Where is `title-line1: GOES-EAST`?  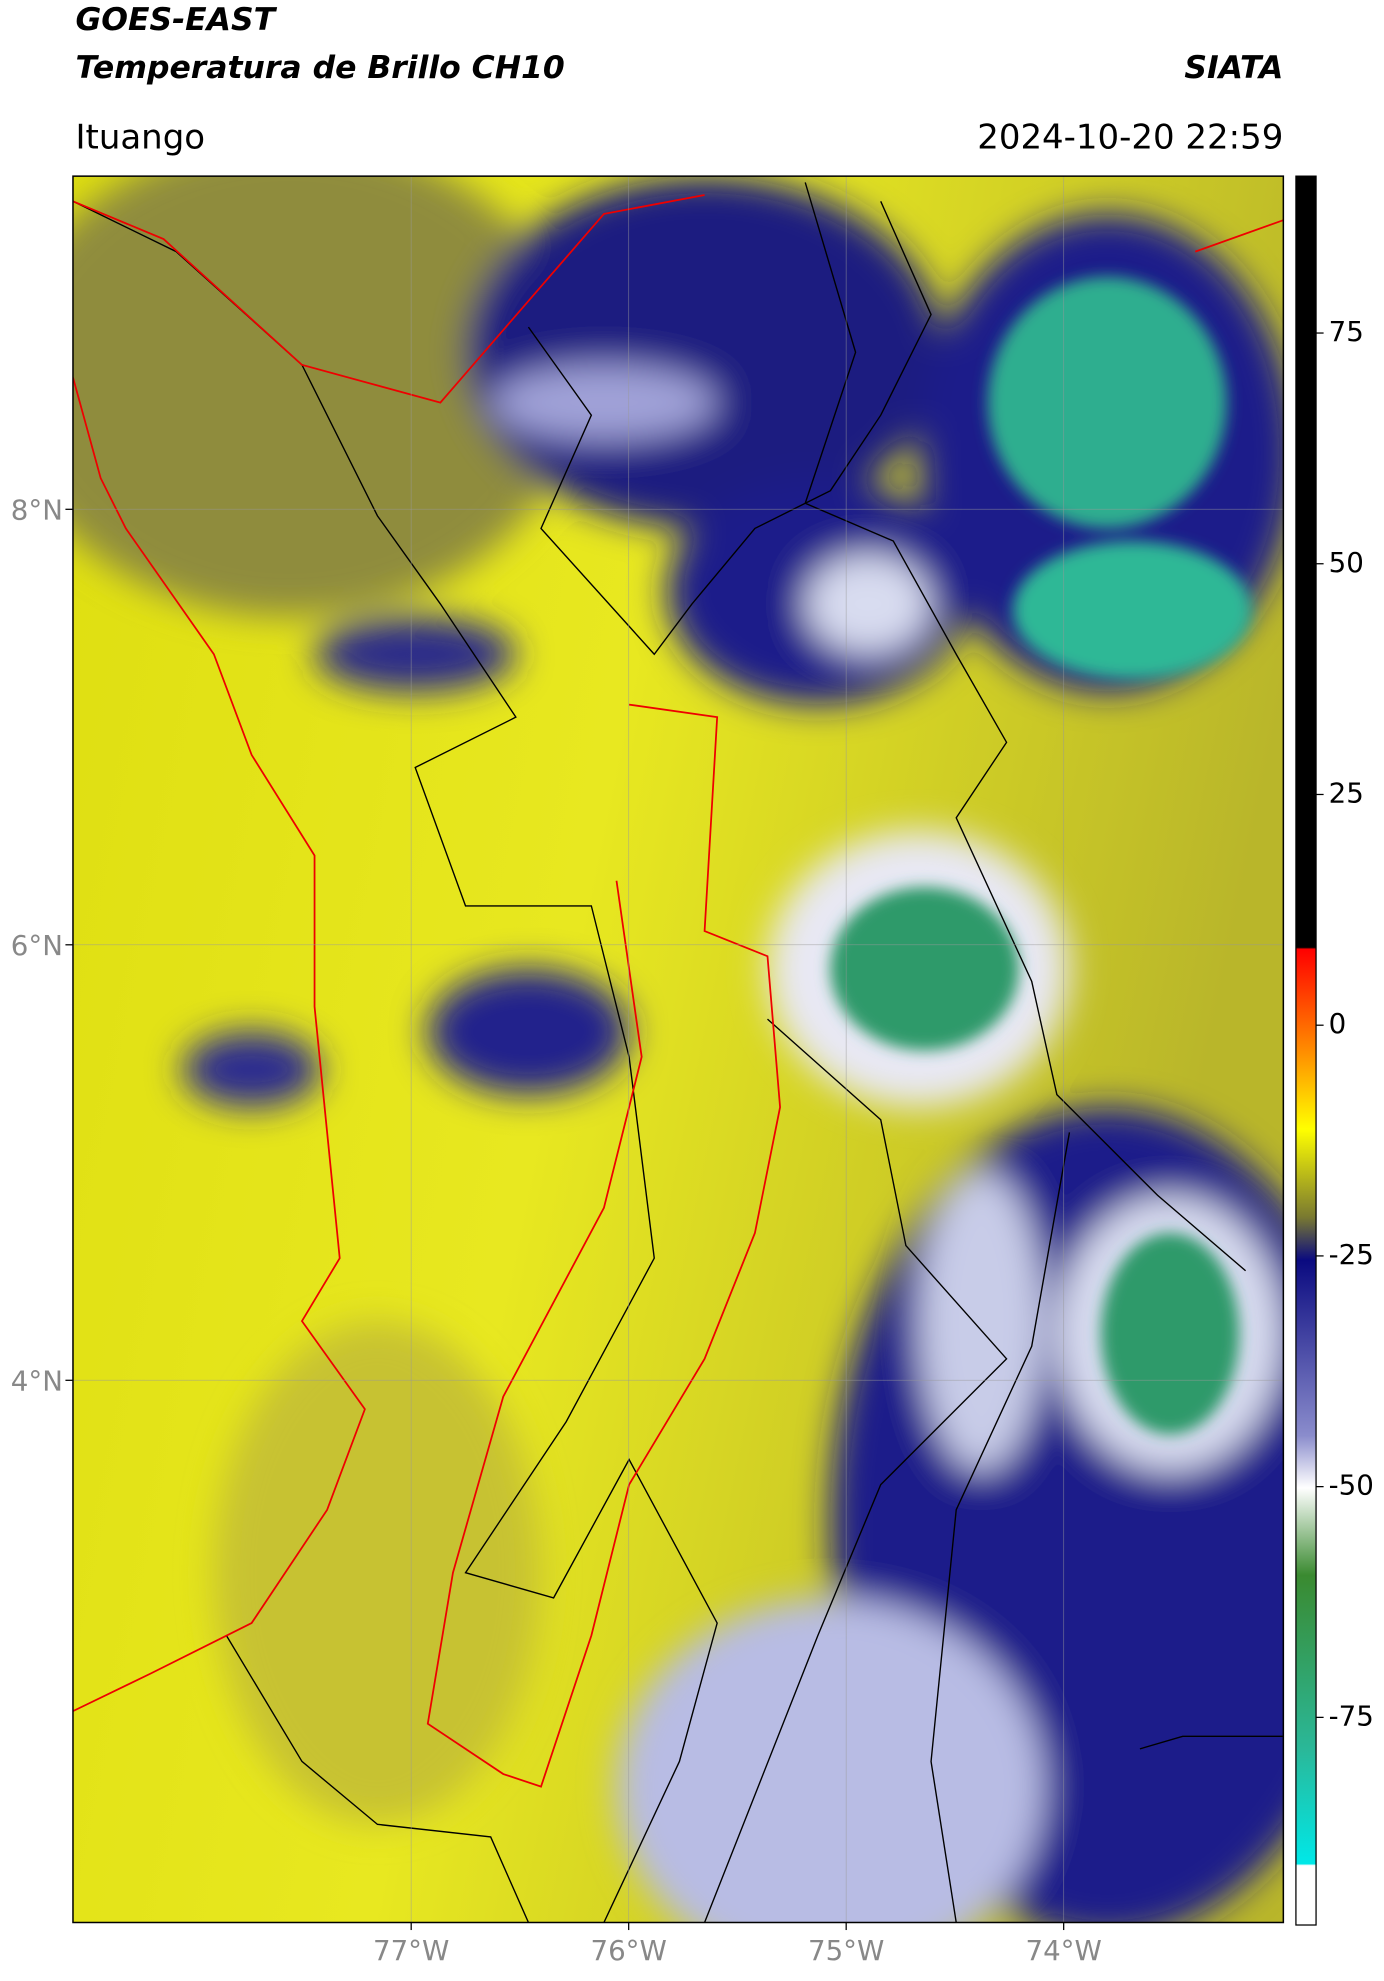 title-line1: GOES-EAST is located at coordinates (176, 20).